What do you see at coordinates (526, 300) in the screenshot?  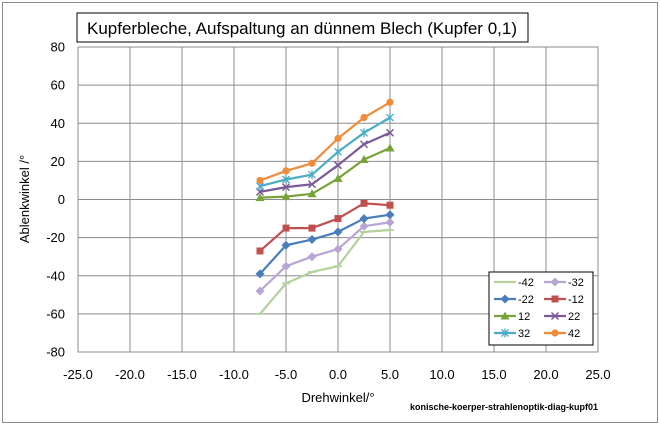 I see `legend-label: -22` at bounding box center [526, 300].